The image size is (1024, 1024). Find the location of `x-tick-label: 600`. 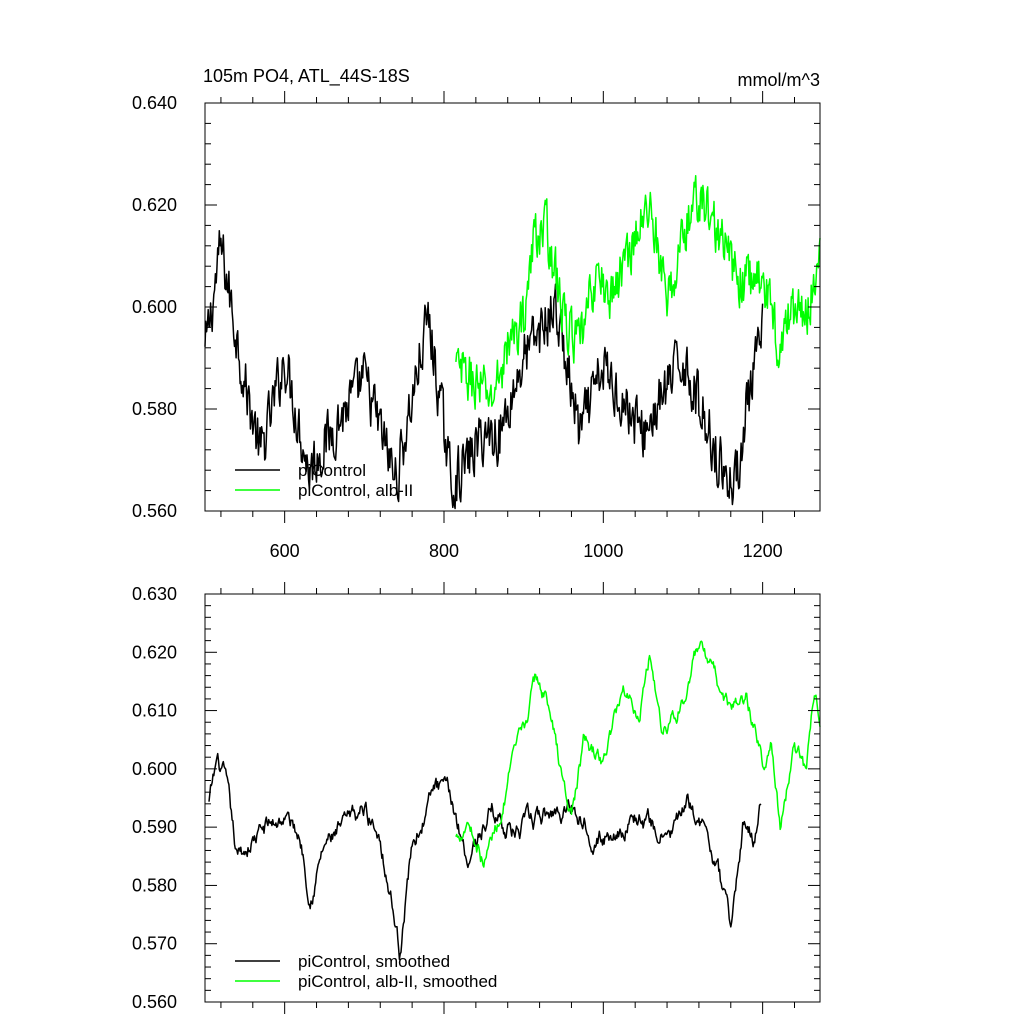

x-tick-label: 600 is located at coordinates (285, 551).